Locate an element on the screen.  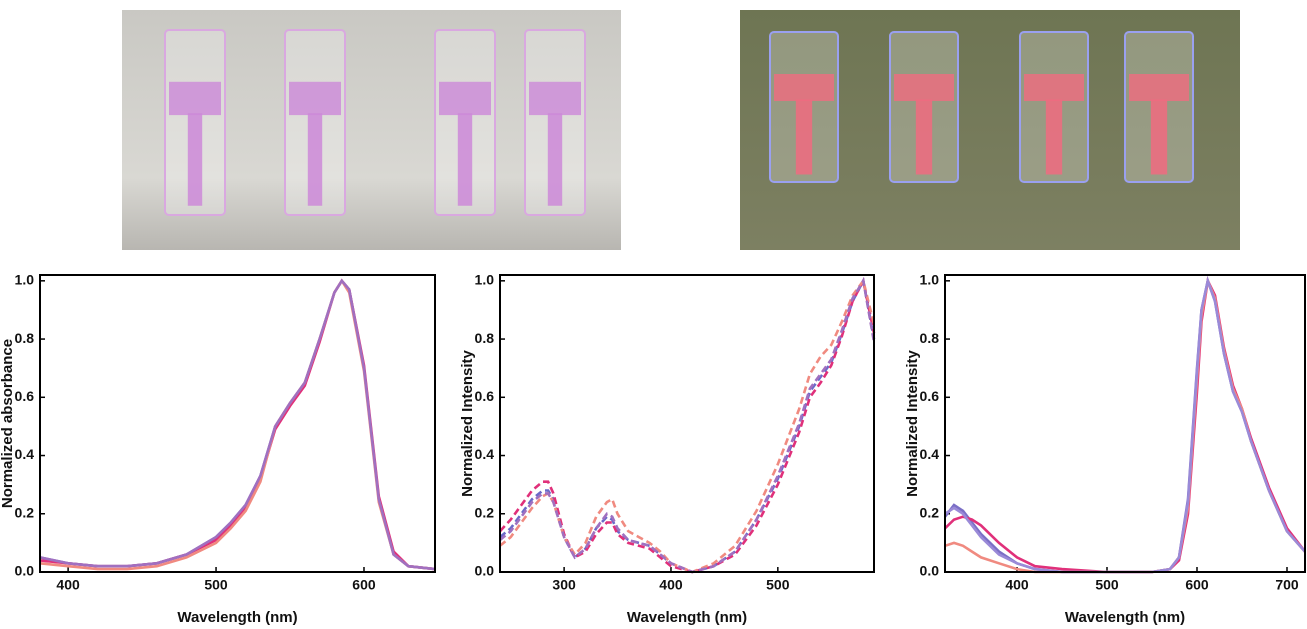
x-tick-label: 700 is located at coordinates (1287, 585).